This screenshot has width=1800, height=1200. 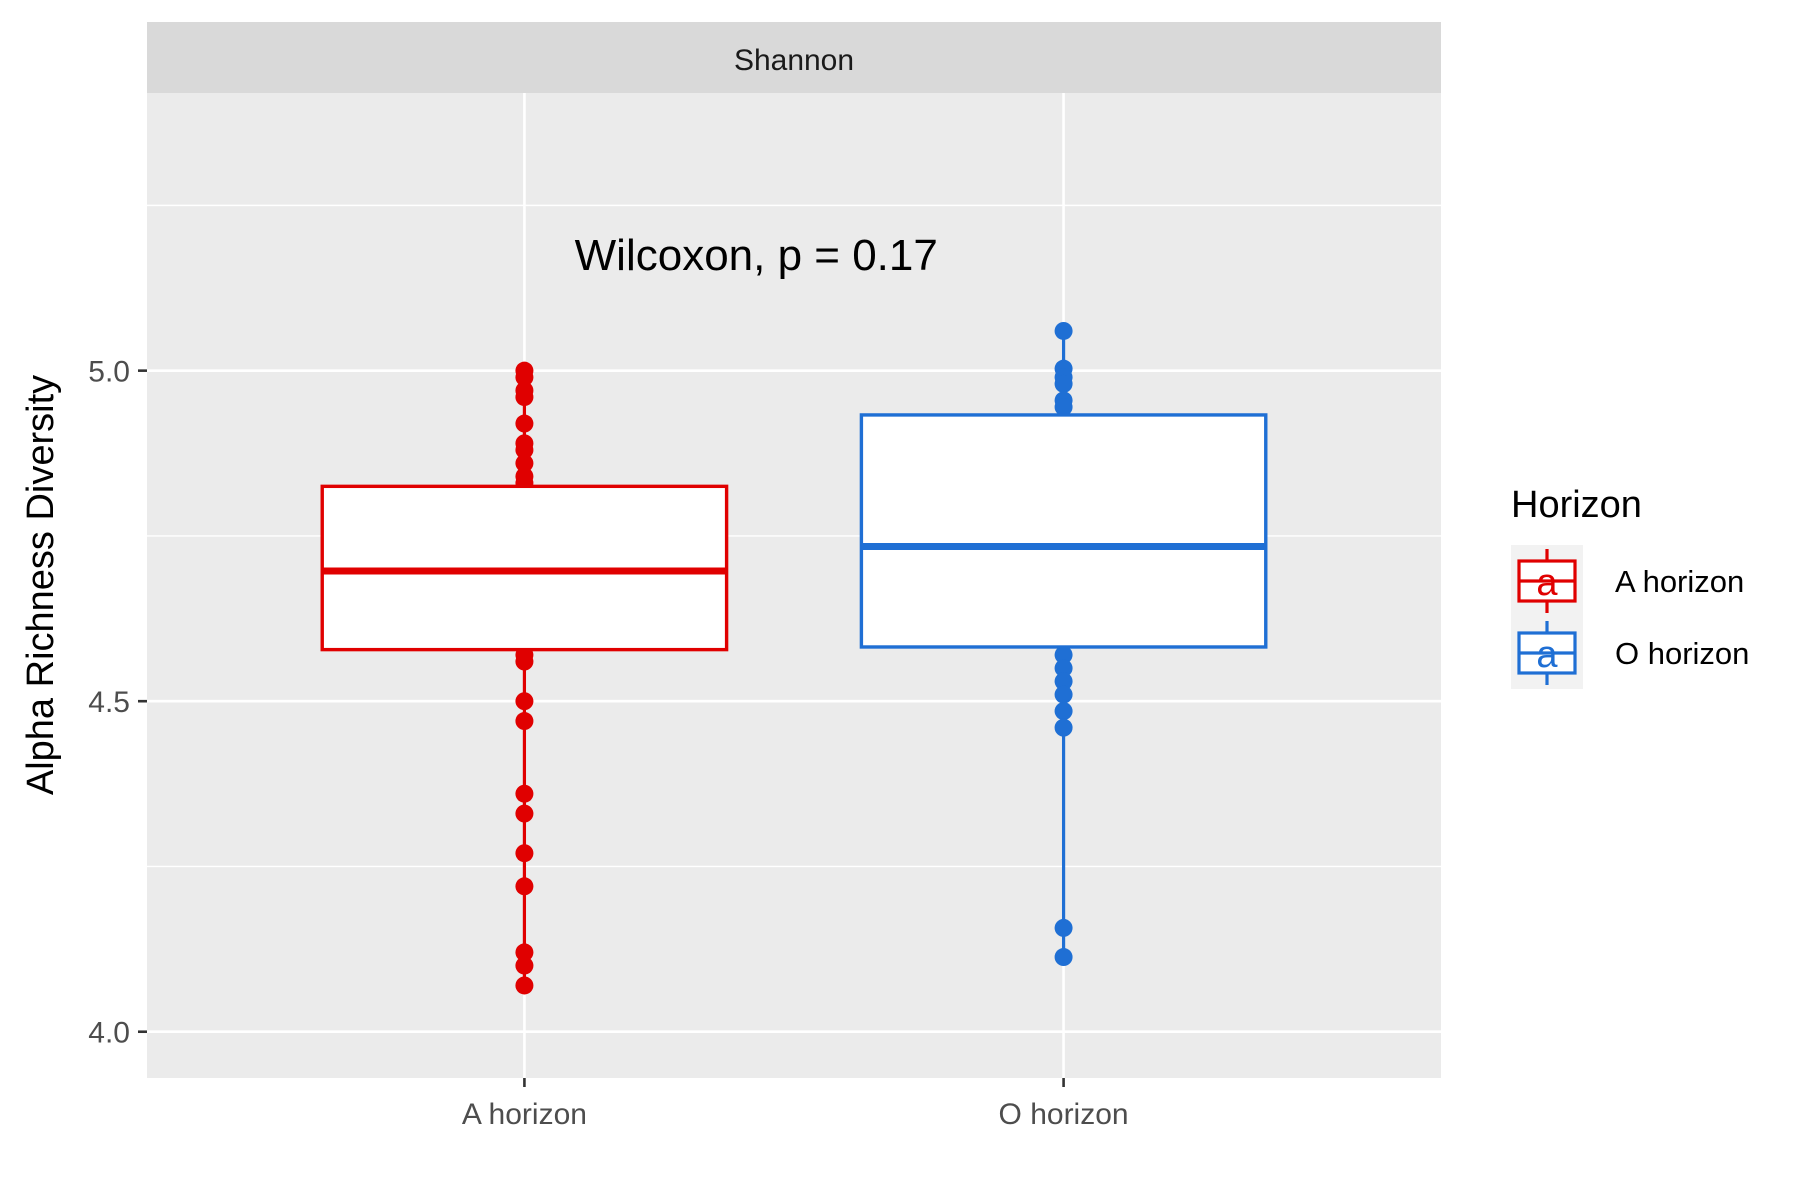 What do you see at coordinates (795, 1104) in the screenshot?
I see `x-axis: A horizon O horizon` at bounding box center [795, 1104].